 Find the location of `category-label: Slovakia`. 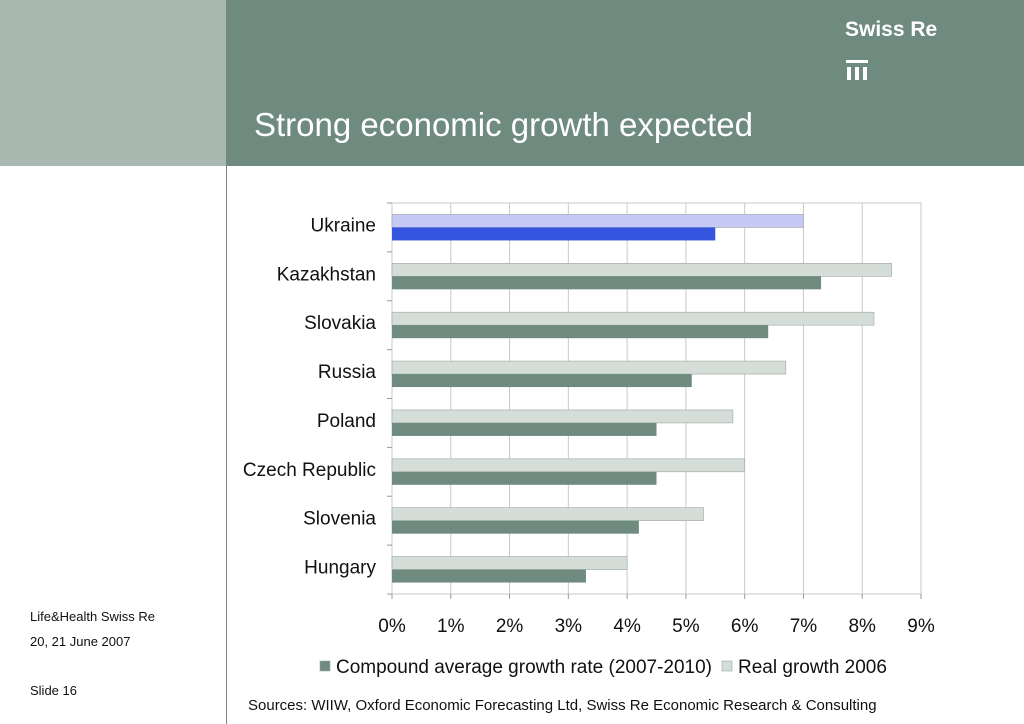

category-label: Slovakia is located at coordinates (340, 323).